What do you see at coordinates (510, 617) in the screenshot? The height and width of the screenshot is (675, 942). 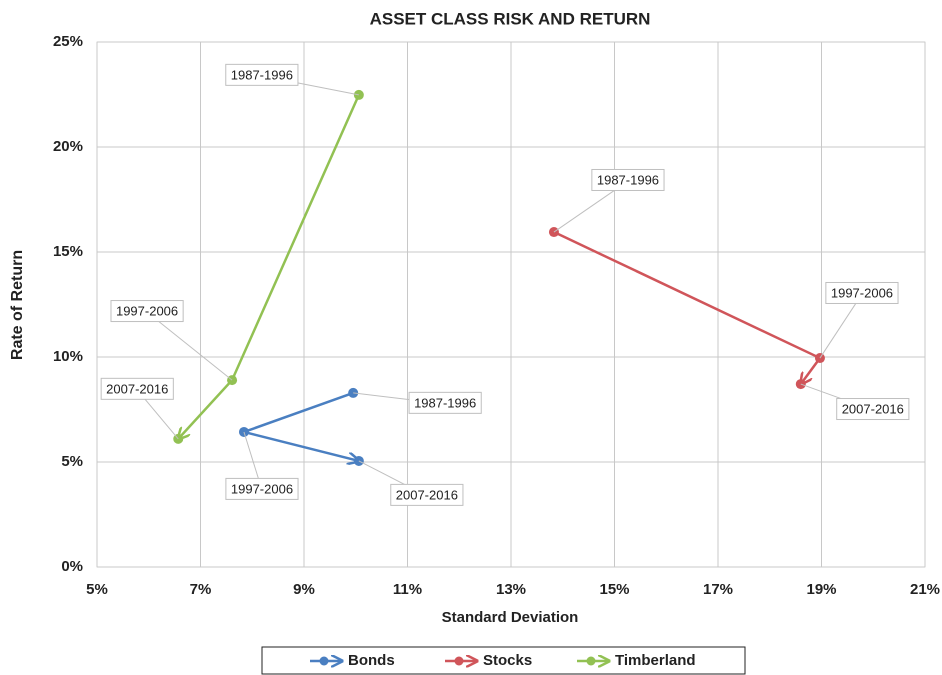 I see `x-axis-title: Standard Deviation` at bounding box center [510, 617].